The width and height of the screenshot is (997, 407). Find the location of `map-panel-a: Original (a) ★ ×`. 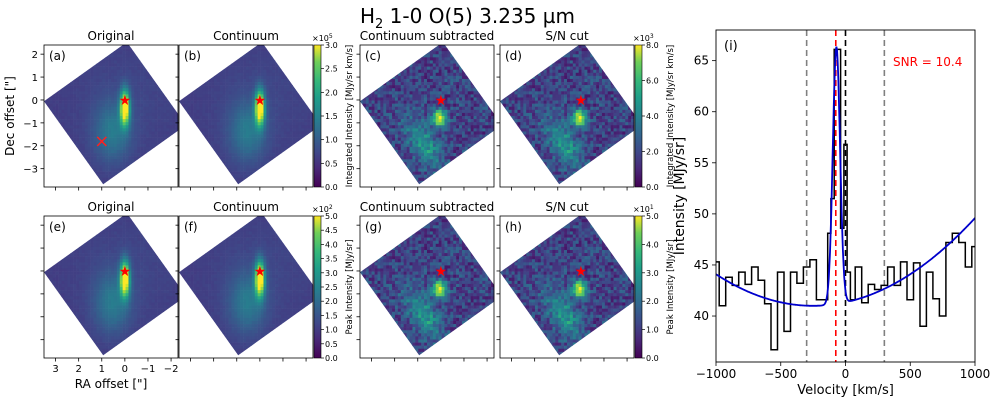

map-panel-a: Original (a) ★ × is located at coordinates (110, 110).